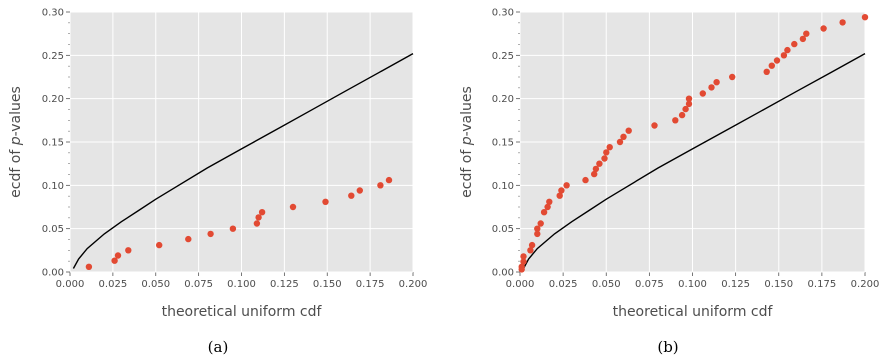  What do you see at coordinates (327, 284) in the screenshot?
I see `x-tick-label: 0.150` at bounding box center [327, 284].